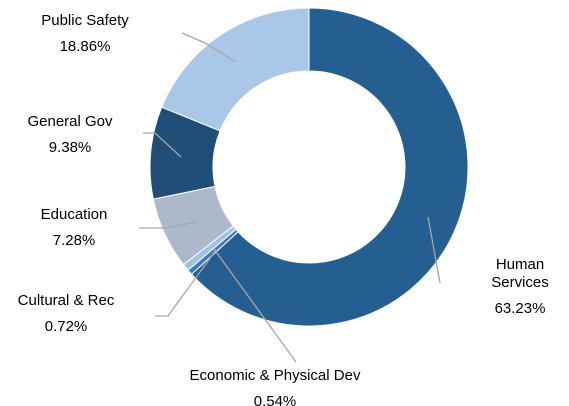 This screenshot has height=406, width=569. Describe the element at coordinates (66, 326) in the screenshot. I see `slice-value-label: 0.72%` at that location.